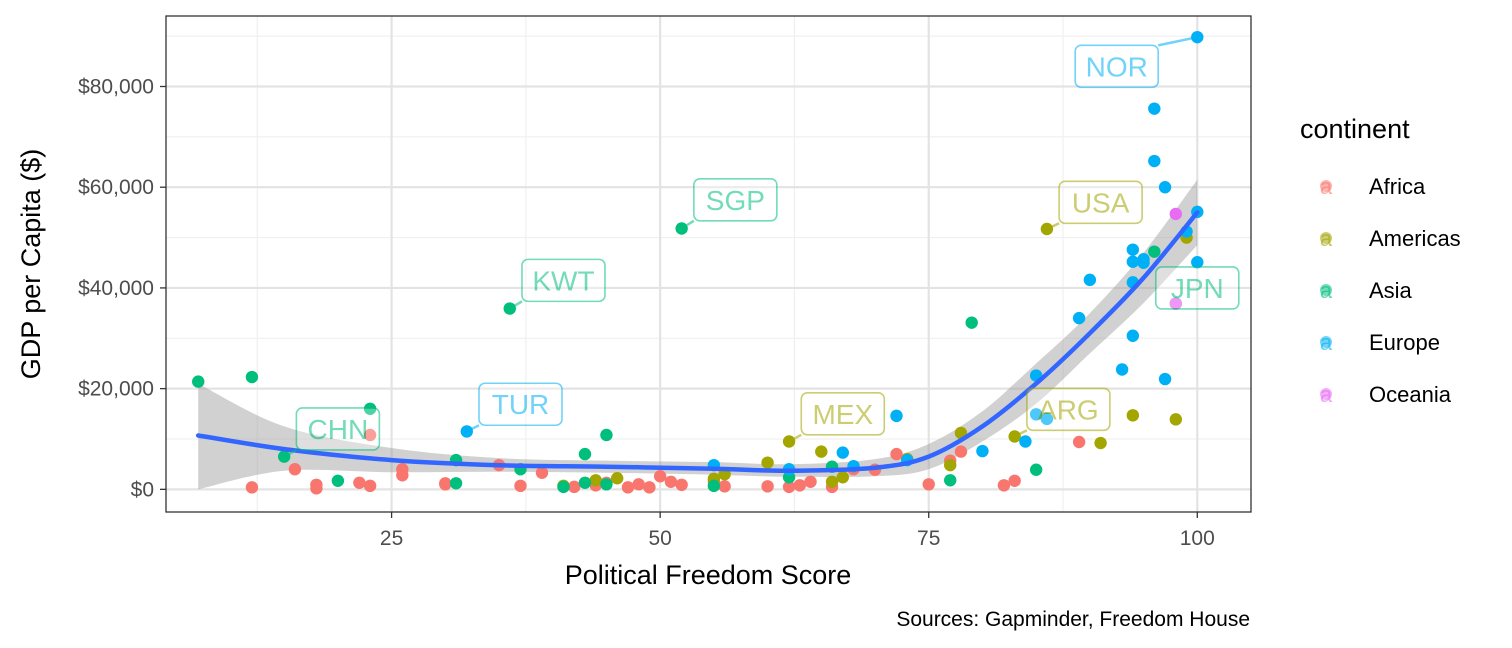  I want to click on callout-tur: TUR, so click(514, 407).